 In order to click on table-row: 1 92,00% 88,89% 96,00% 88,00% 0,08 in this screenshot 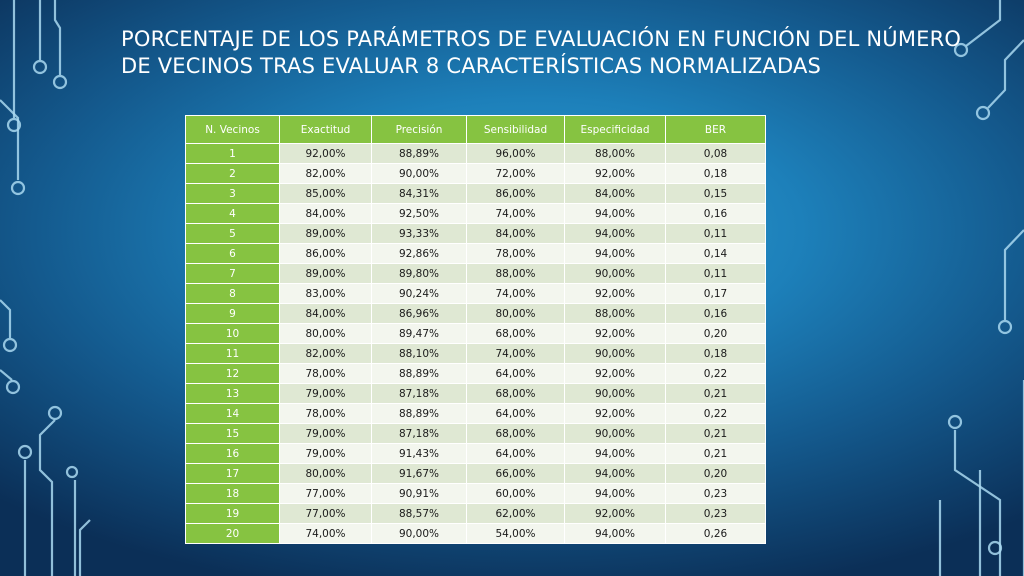, I will do `click(475, 153)`.